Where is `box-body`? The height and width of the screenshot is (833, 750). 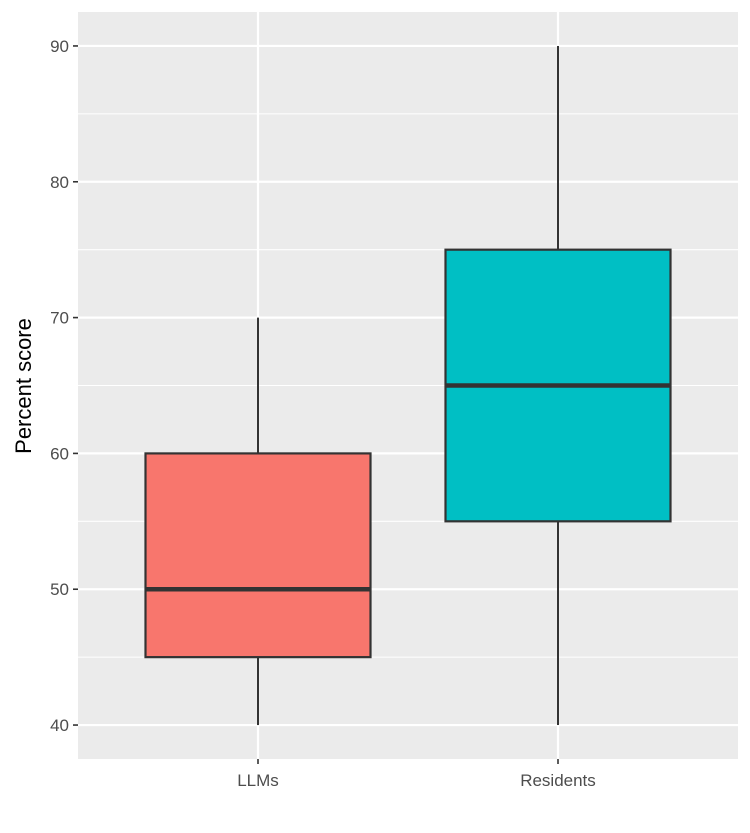 box-body is located at coordinates (258, 555).